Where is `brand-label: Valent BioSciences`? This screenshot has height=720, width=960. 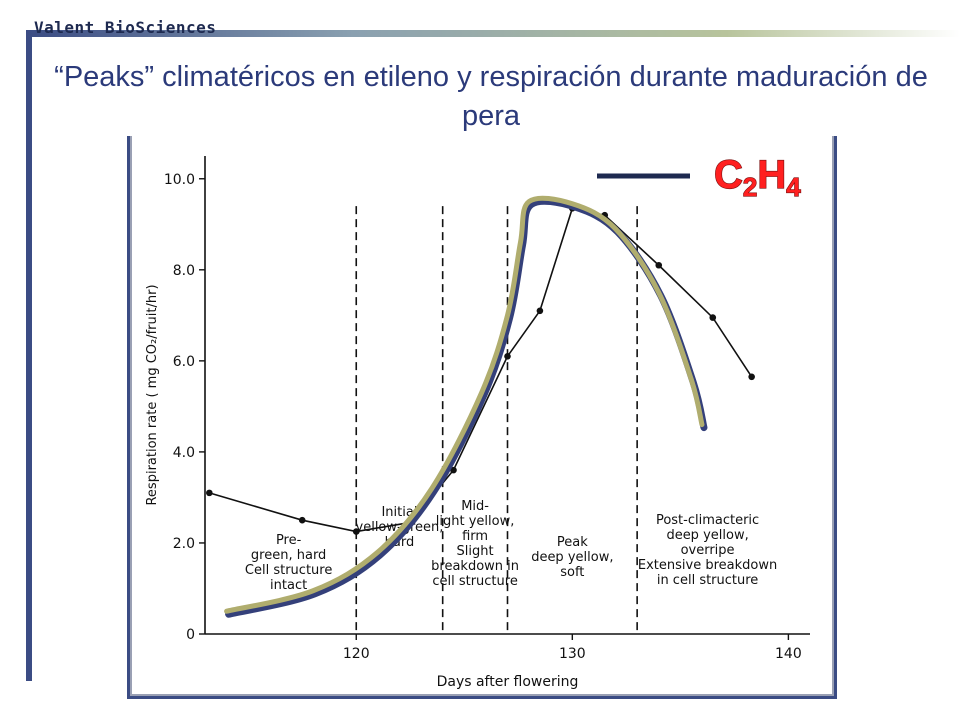 brand-label: Valent BioSciences is located at coordinates (125, 27).